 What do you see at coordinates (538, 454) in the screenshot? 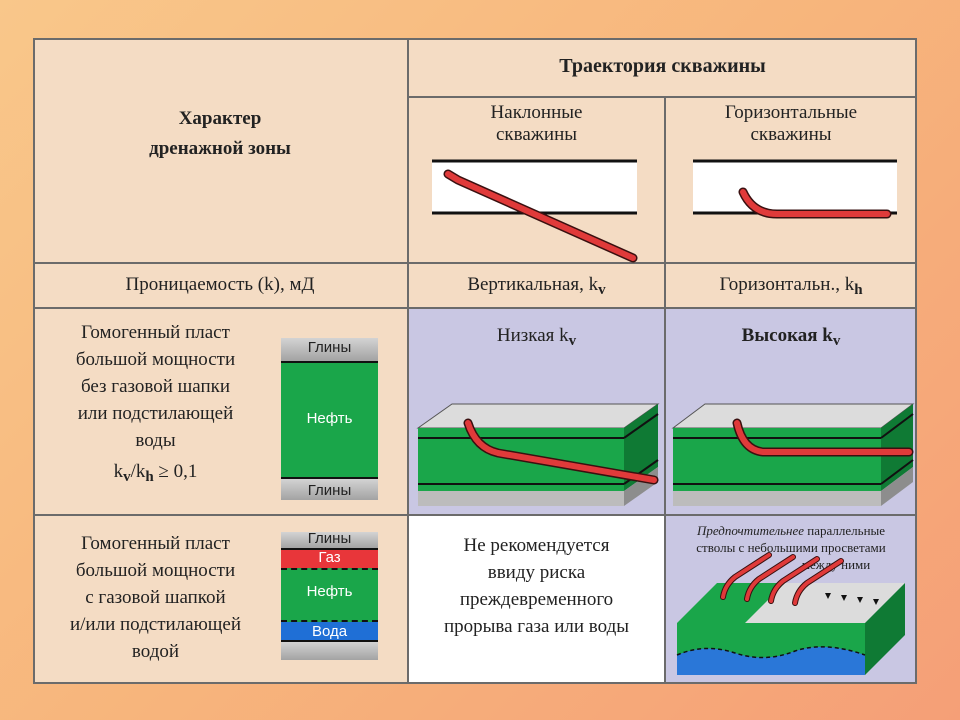
I see `low-kv-block-diagram` at bounding box center [538, 454].